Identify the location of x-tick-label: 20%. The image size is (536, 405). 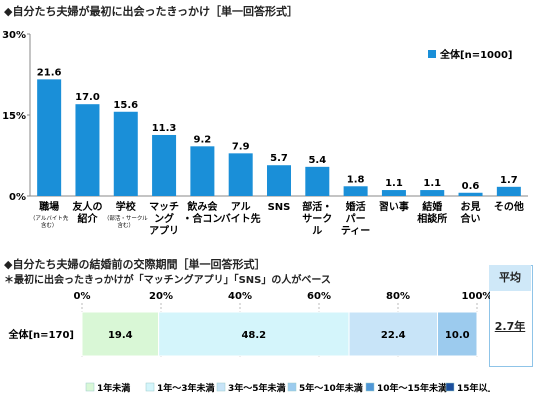
(161, 296).